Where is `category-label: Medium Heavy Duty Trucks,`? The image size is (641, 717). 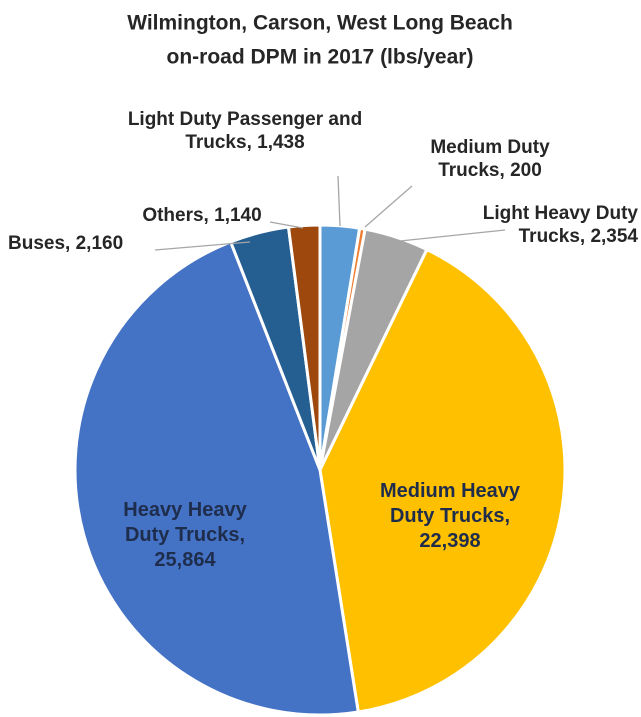
category-label: Medium Heavy Duty Trucks, is located at coordinates (450, 503).